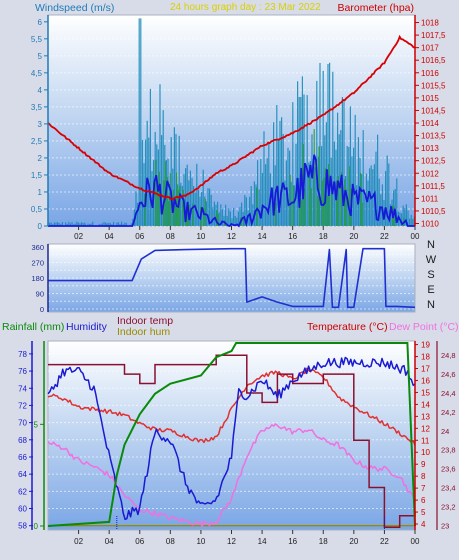 The height and width of the screenshot is (560, 459). I want to click on direction-tick-label: 360, so click(37, 247).